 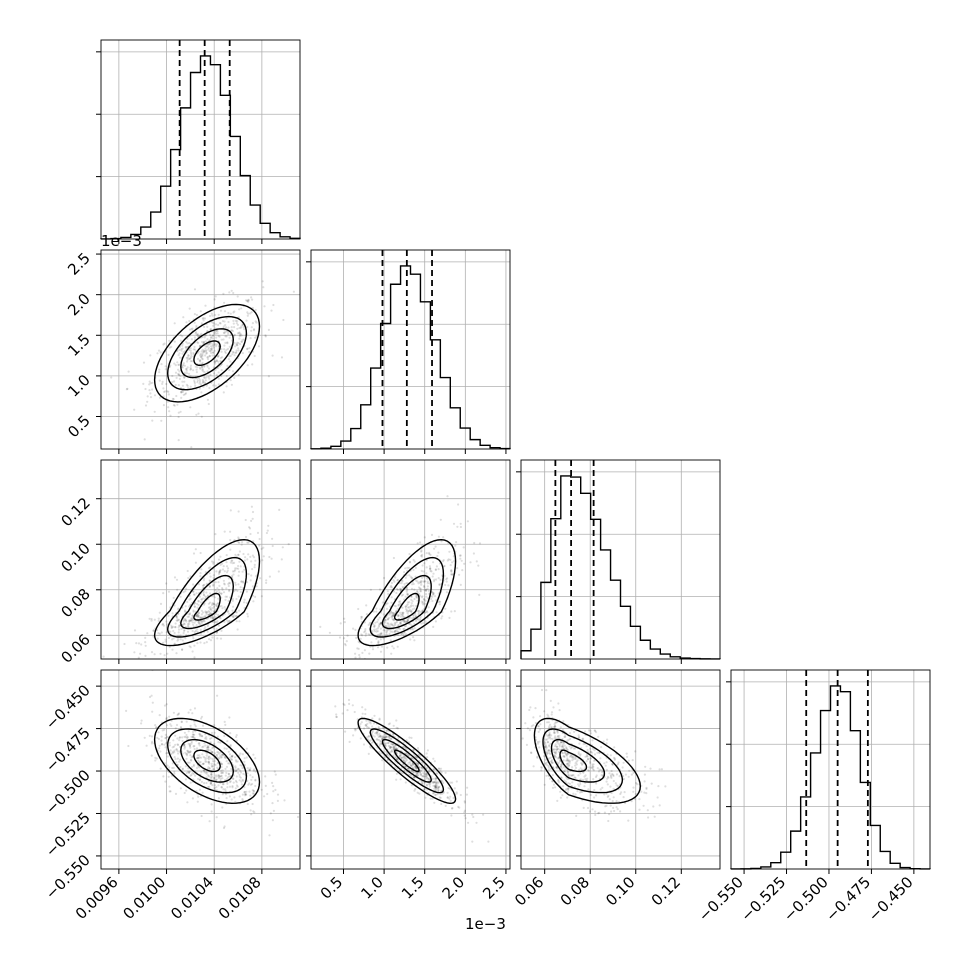 What do you see at coordinates (207, 353) in the screenshot?
I see `contour-line` at bounding box center [207, 353].